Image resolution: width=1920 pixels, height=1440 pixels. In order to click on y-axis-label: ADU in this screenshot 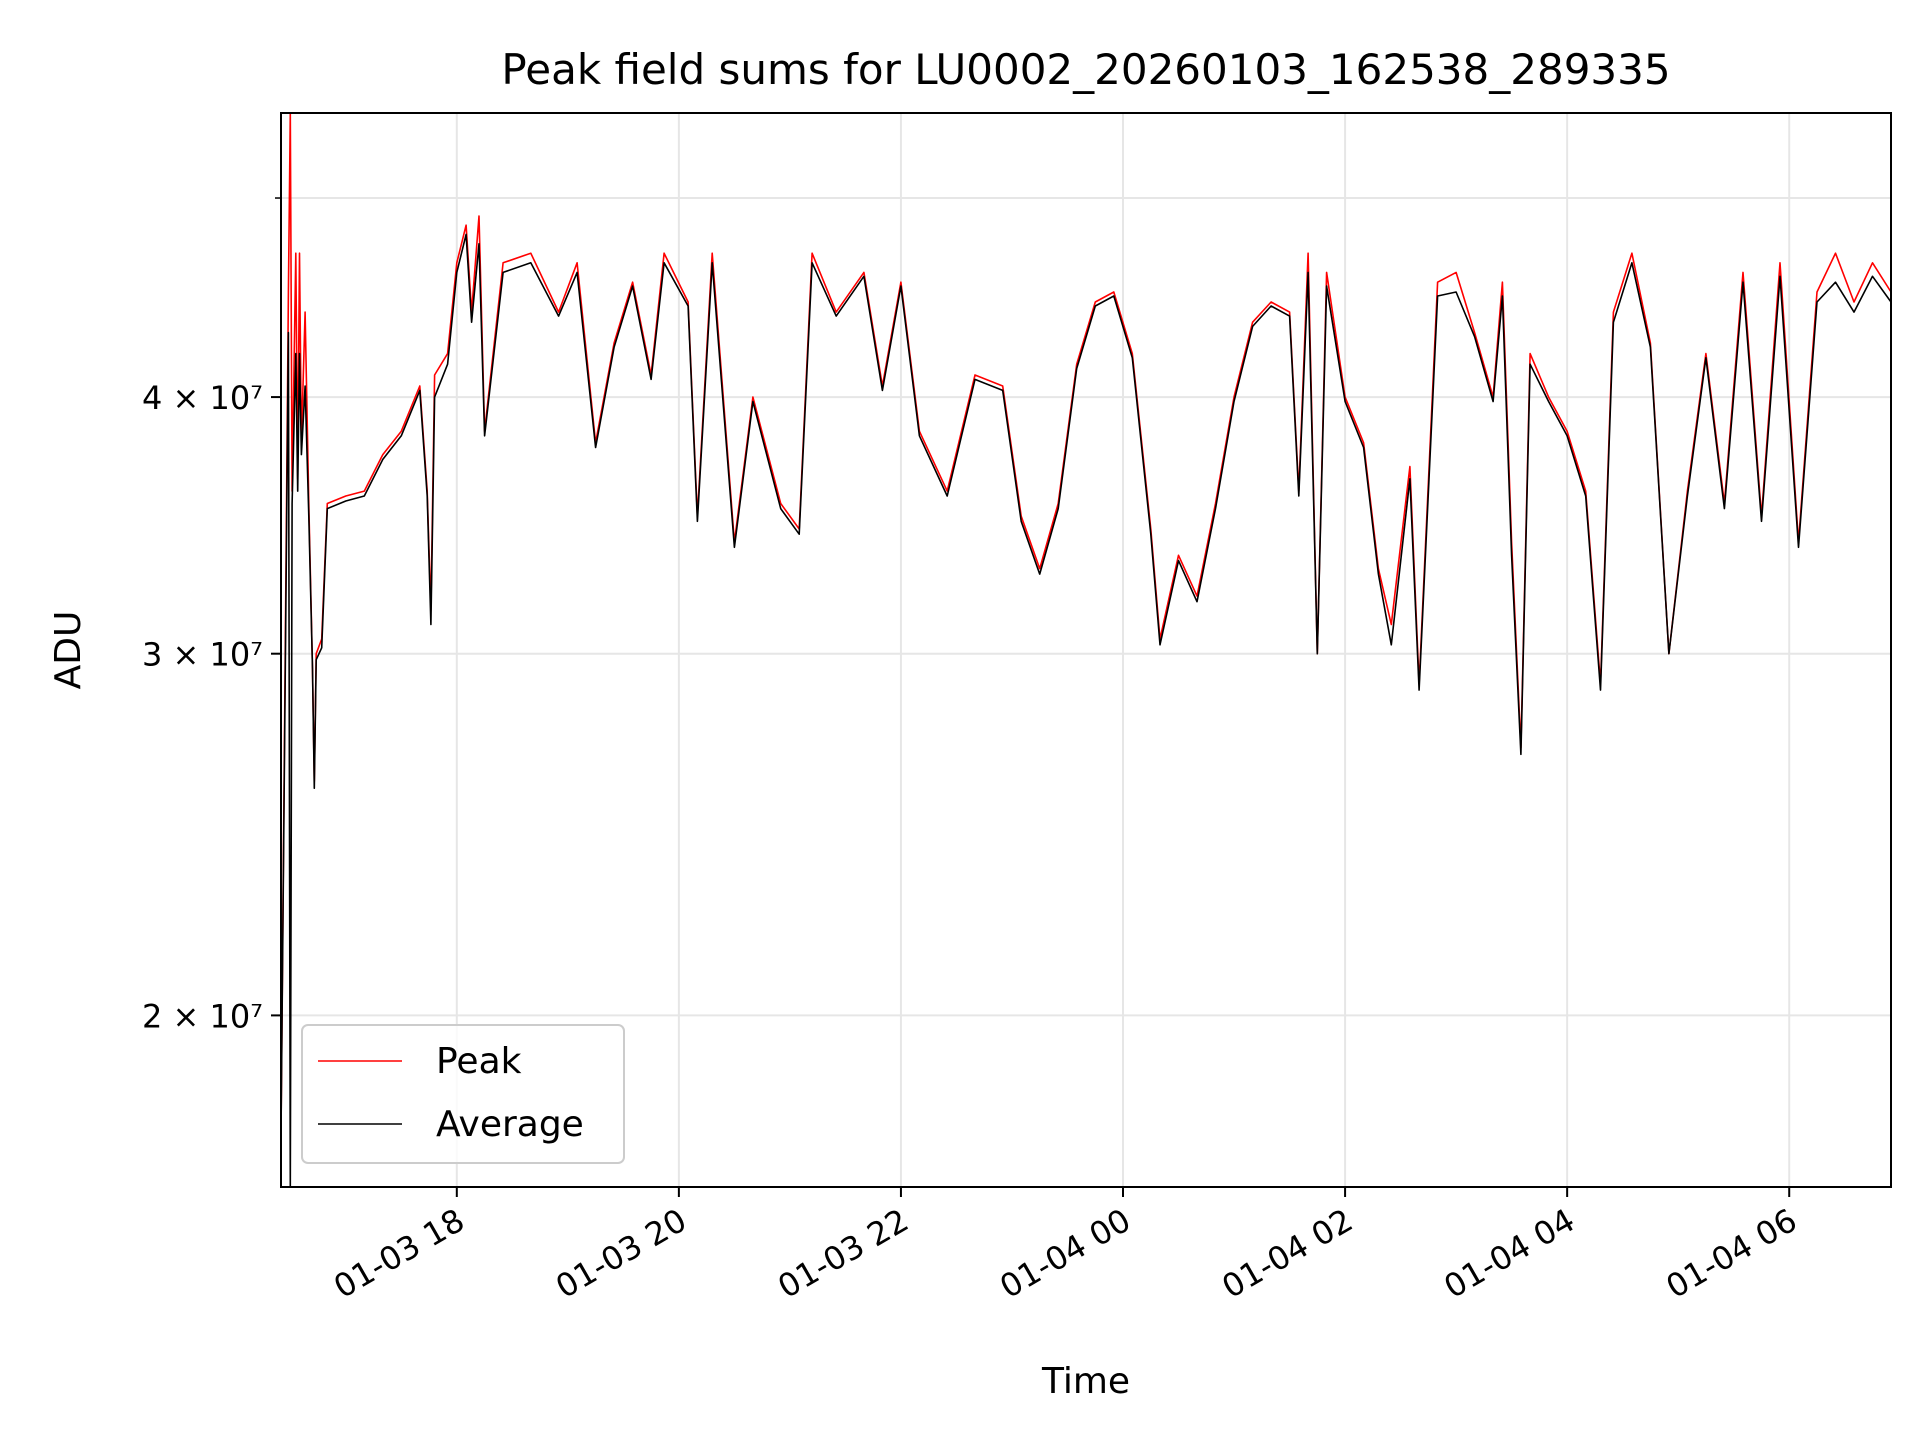, I will do `click(68, 650)`.